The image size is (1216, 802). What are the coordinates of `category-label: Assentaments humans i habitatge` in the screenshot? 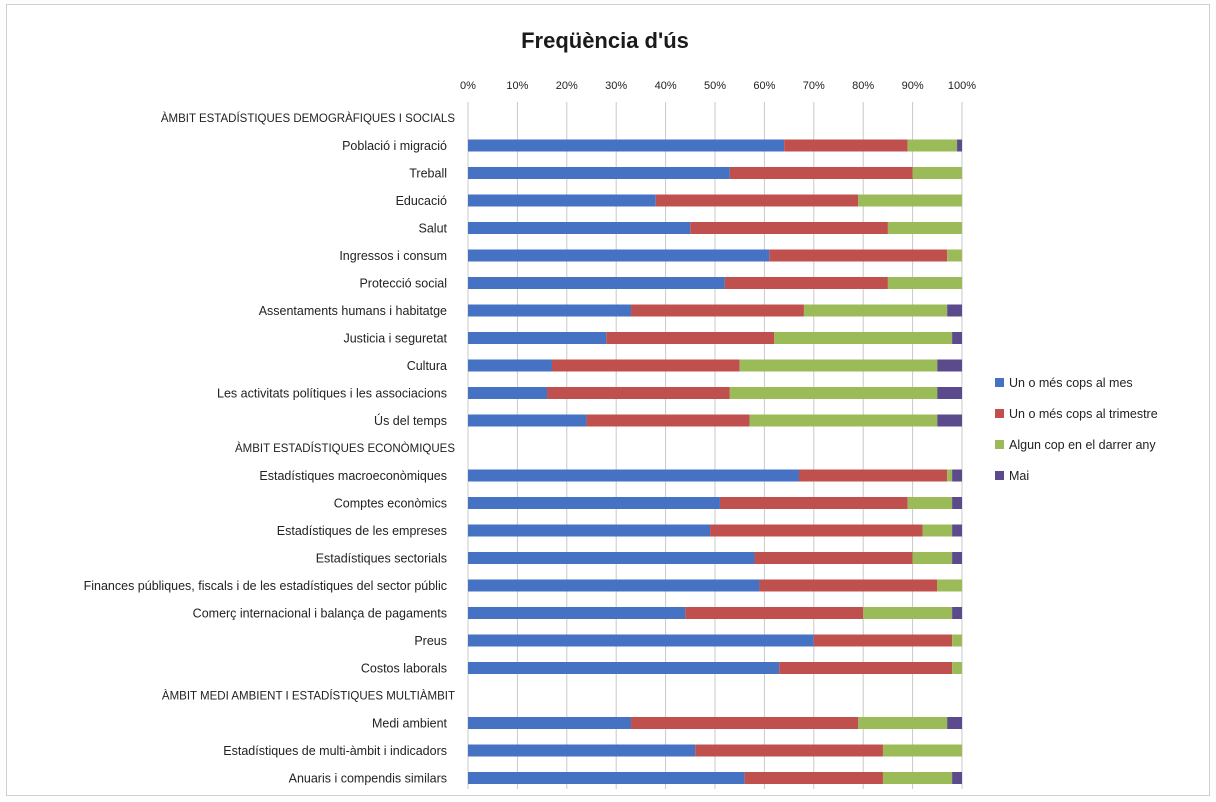 It's located at (353, 311).